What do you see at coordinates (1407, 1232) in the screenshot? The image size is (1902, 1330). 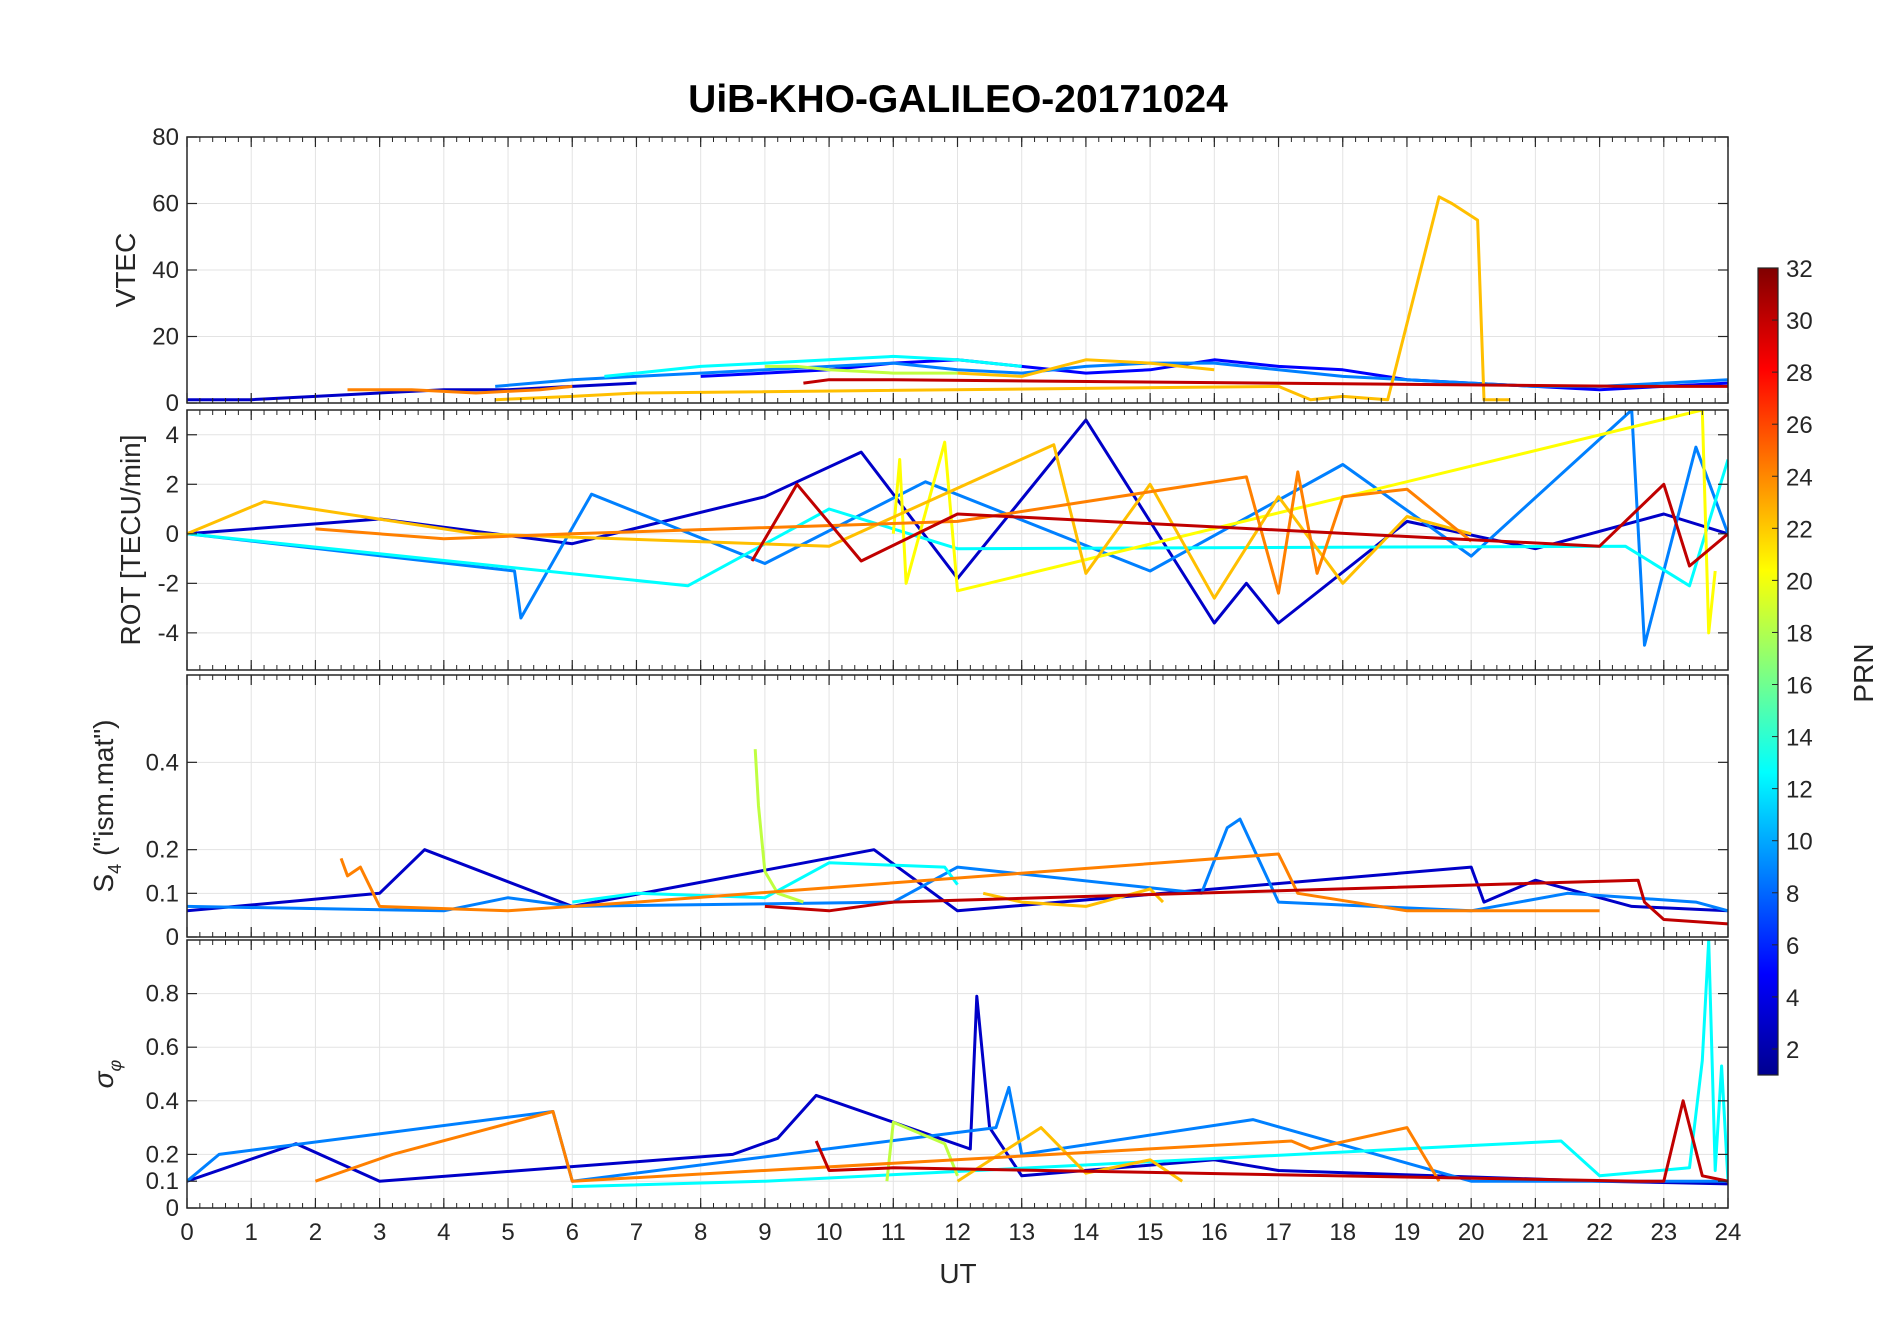 I see `x-tick-label: 19` at bounding box center [1407, 1232].